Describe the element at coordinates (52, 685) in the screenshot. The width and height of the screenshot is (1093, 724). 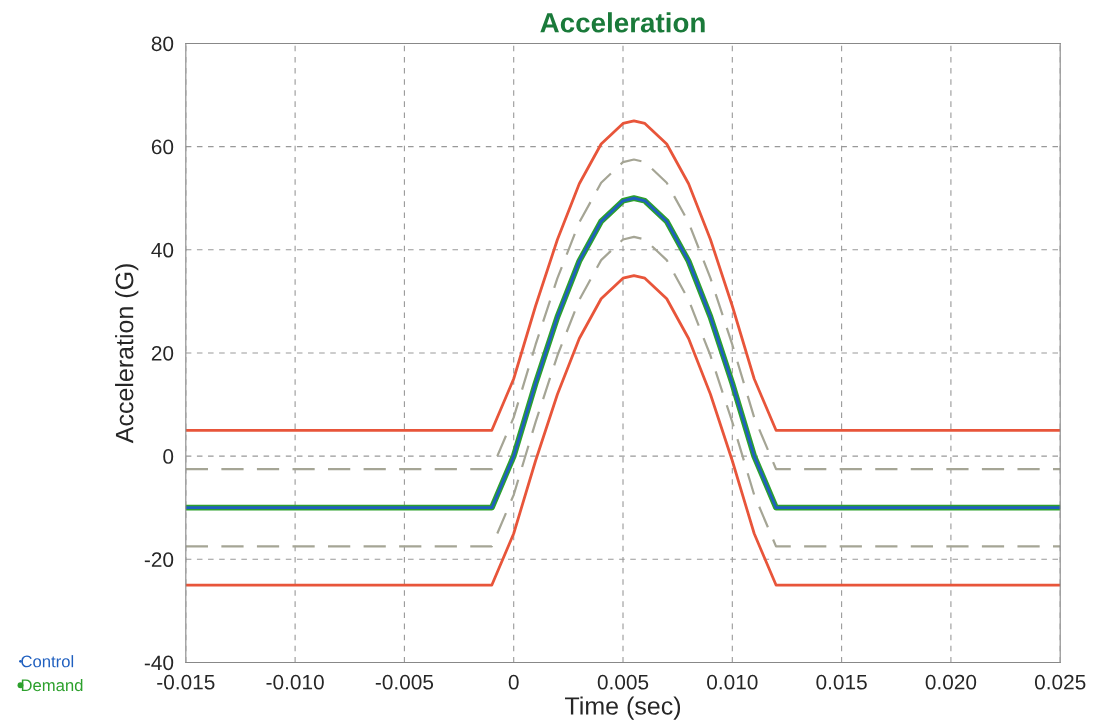
I see `legend-label: Demand` at that location.